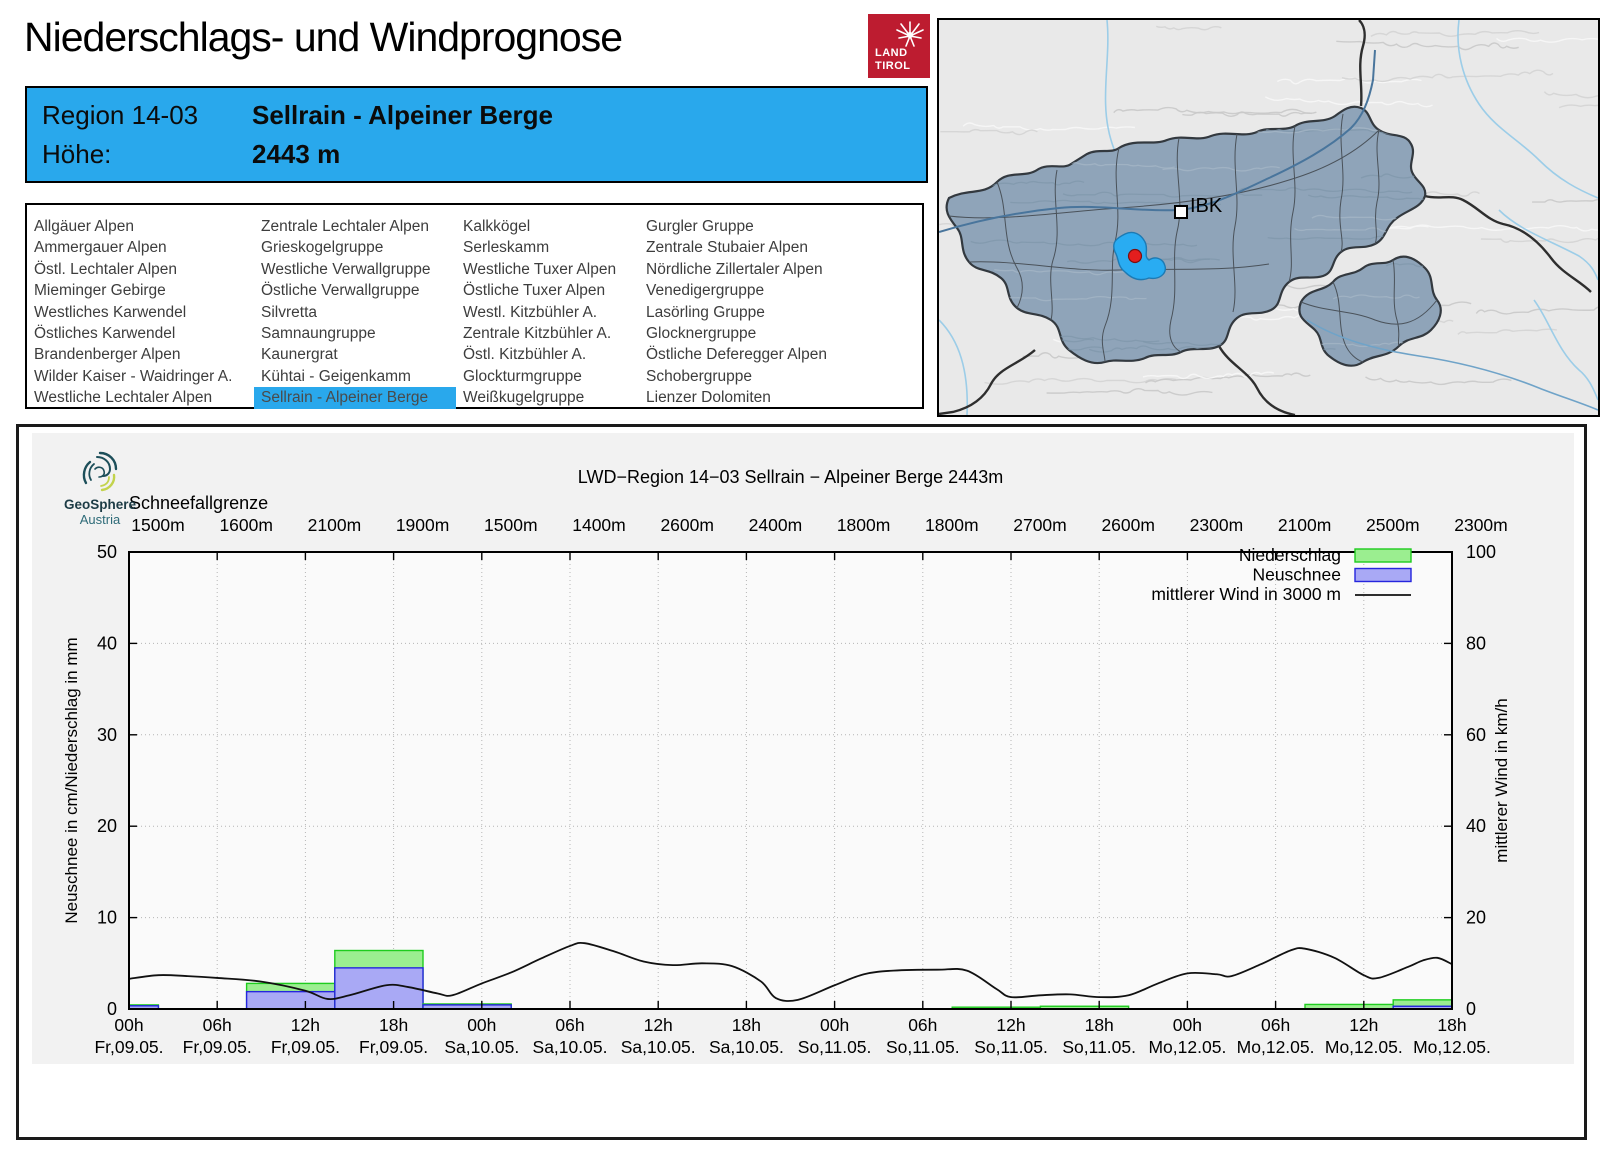 This screenshot has width=1600, height=1153. I want to click on snowline-value: 1400m, so click(599, 525).